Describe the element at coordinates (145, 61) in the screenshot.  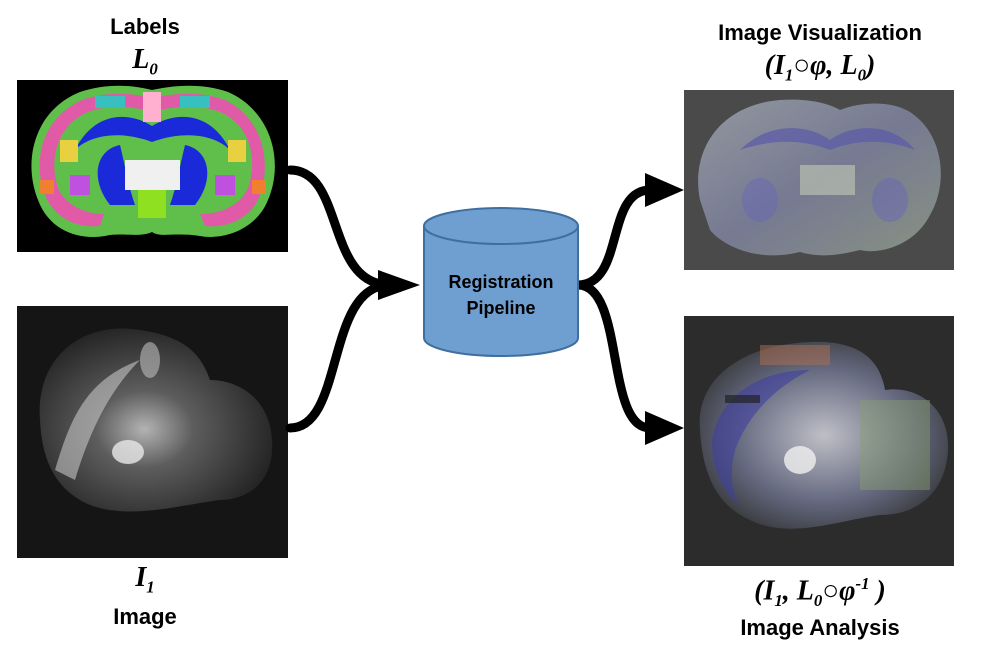
I see `labels-symbol: L0` at that location.